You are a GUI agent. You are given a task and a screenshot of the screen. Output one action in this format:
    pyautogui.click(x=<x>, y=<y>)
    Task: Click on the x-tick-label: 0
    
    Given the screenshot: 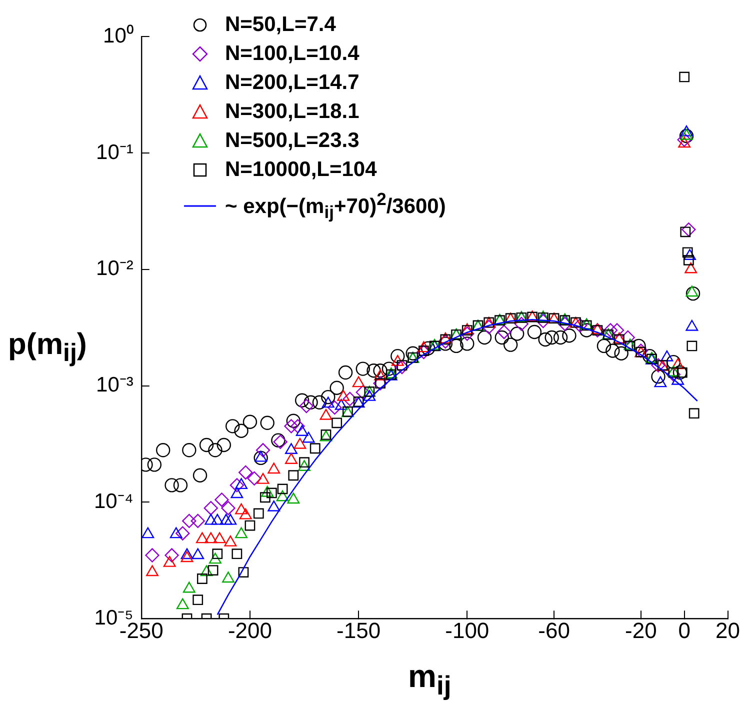 What is the action you would take?
    pyautogui.click(x=684, y=630)
    